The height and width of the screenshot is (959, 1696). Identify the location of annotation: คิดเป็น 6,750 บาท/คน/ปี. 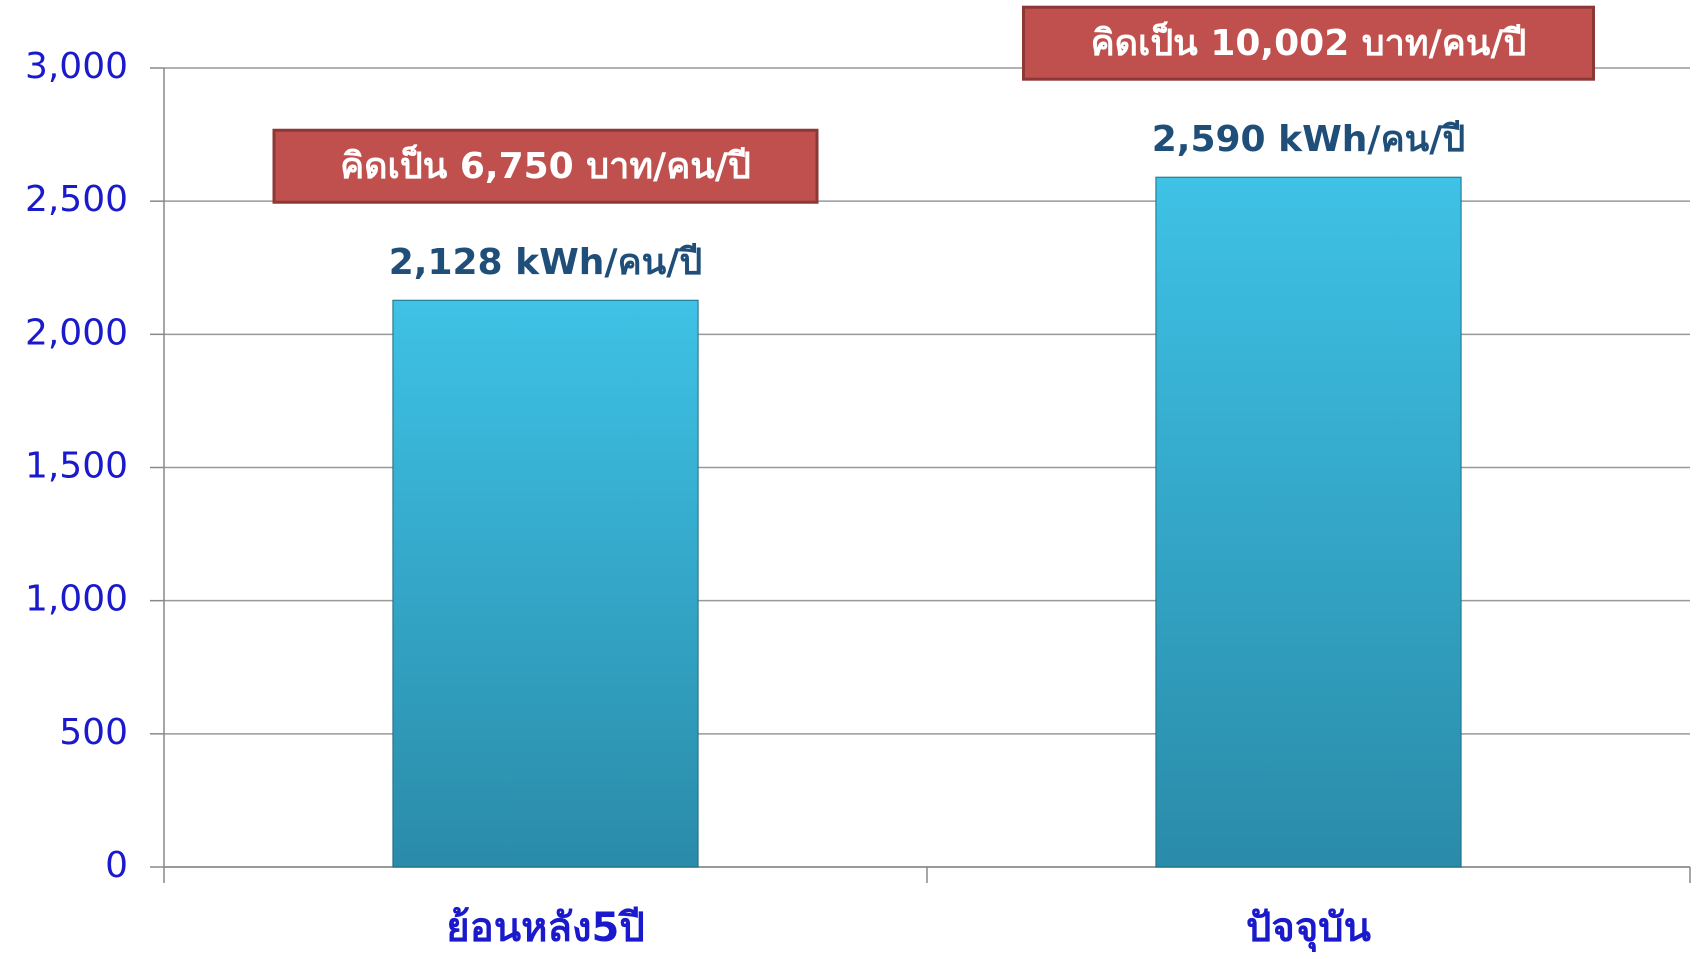
(545, 165).